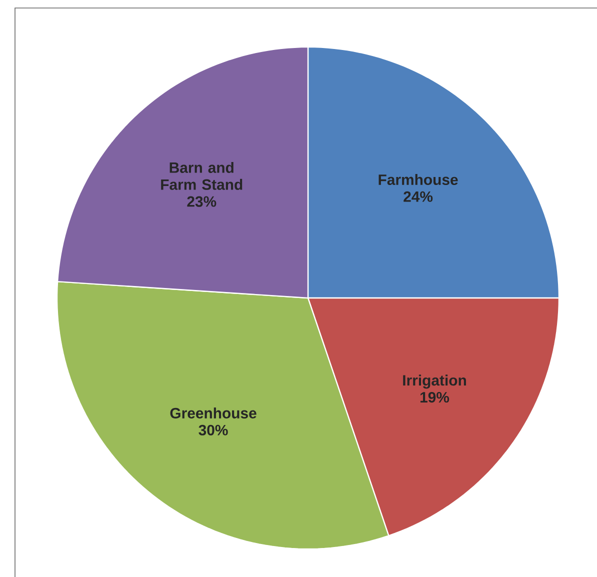 The height and width of the screenshot is (577, 597). I want to click on data-label: 30%, so click(213, 430).